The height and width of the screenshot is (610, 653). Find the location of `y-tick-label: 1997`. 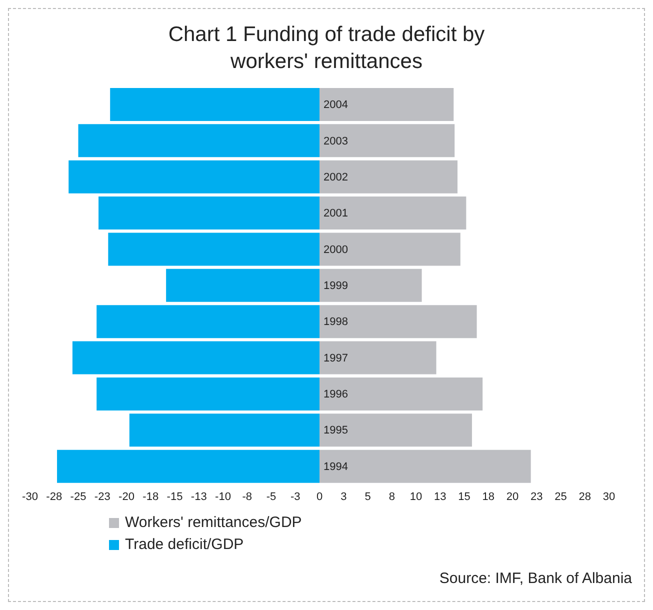

y-tick-label: 1997 is located at coordinates (336, 358).